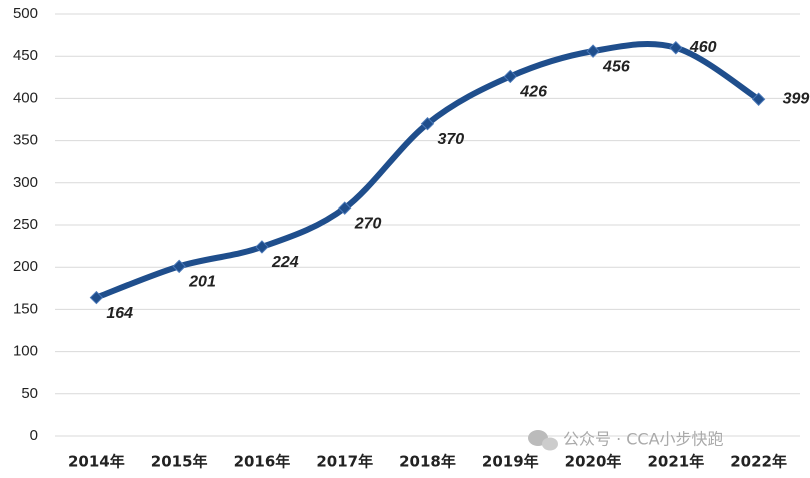 Image resolution: width=810 pixels, height=478 pixels. Describe the element at coordinates (179, 462) in the screenshot. I see `x-tick-label: 2015年` at that location.